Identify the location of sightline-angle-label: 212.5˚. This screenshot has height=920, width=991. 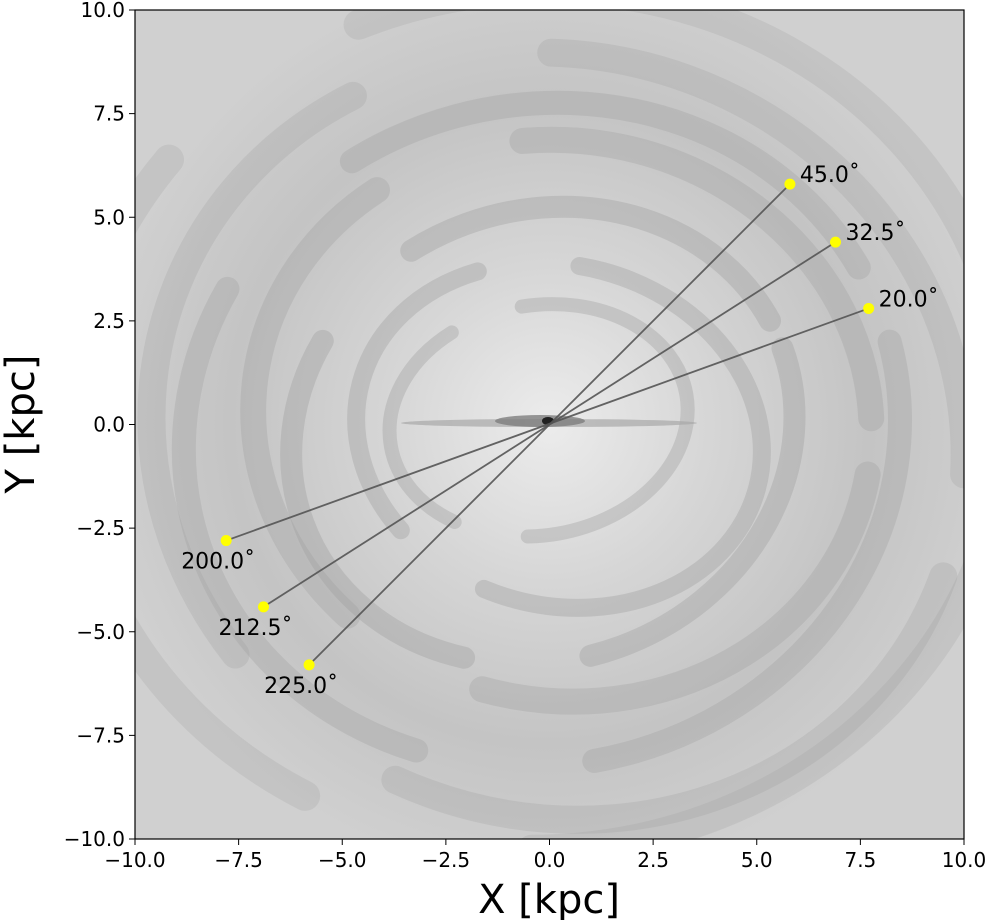
(256, 628).